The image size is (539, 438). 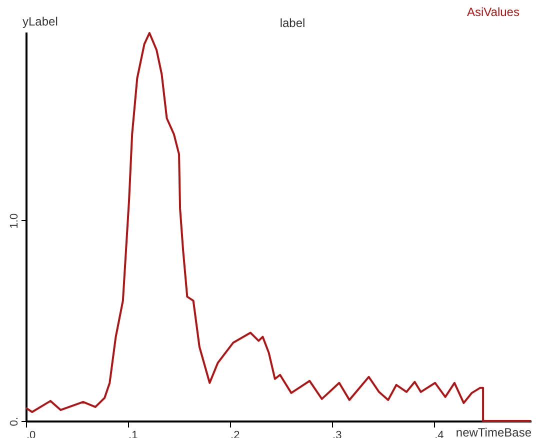 I want to click on text: AsiValues, so click(x=493, y=12).